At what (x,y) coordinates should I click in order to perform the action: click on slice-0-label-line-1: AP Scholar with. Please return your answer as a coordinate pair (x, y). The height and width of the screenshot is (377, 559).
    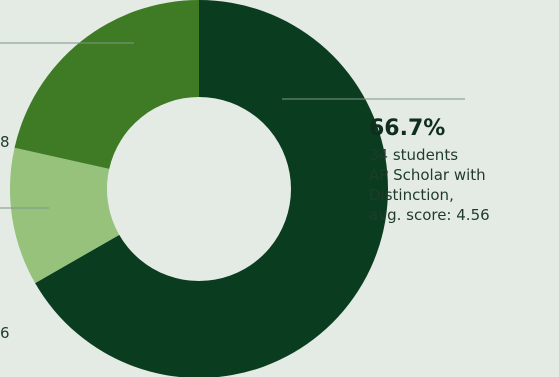
    Looking at the image, I should click on (427, 175).